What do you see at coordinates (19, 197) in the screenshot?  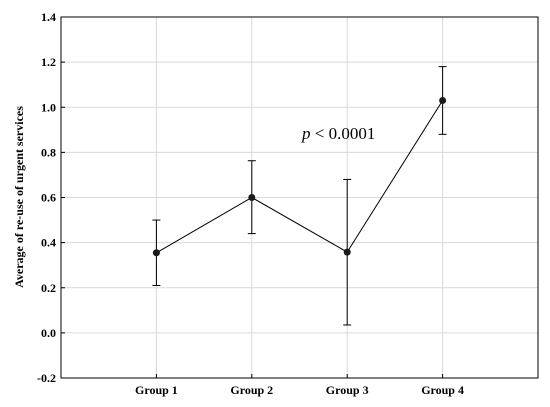 I see `y-axis-label: Average of re-use of urgent services` at bounding box center [19, 197].